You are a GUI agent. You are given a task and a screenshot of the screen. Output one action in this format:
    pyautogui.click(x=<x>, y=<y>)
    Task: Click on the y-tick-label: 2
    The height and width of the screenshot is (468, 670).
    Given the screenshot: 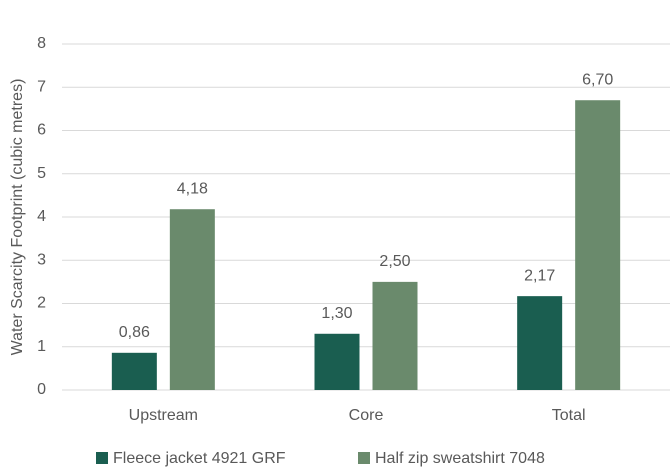 What is the action you would take?
    pyautogui.click(x=41, y=303)
    